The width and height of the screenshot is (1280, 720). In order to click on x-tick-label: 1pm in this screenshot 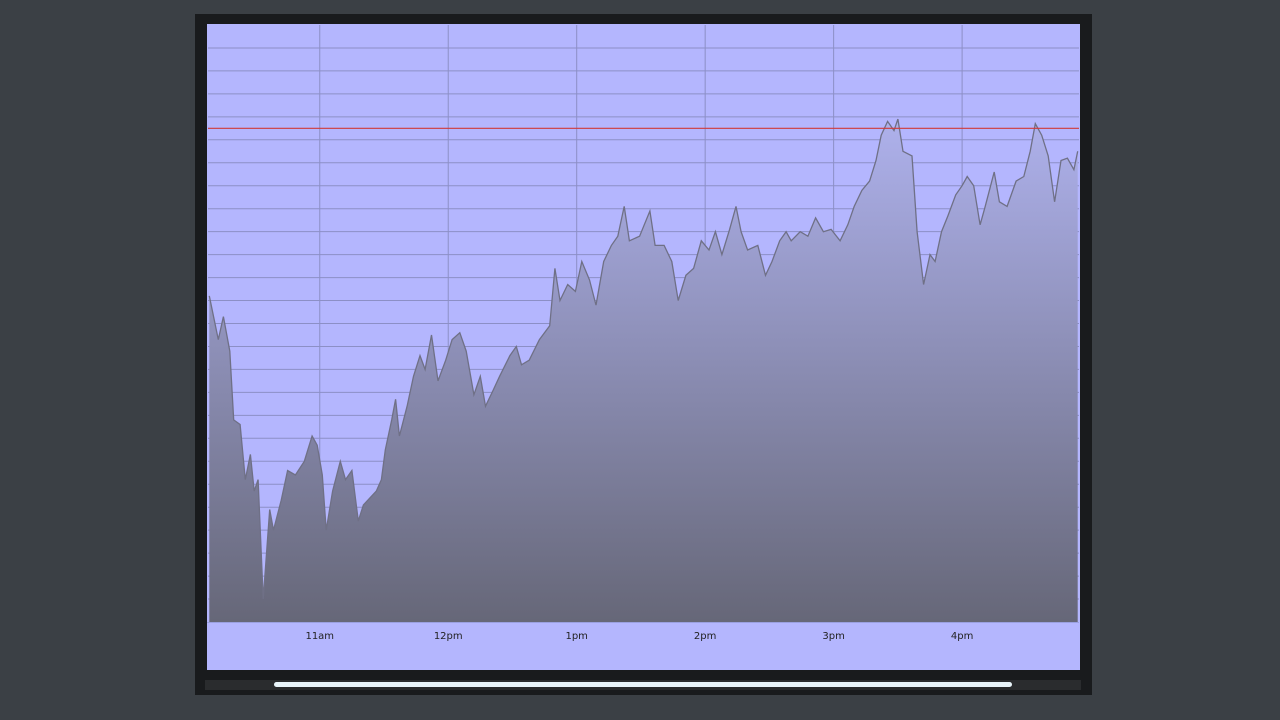, I will do `click(576, 636)`.